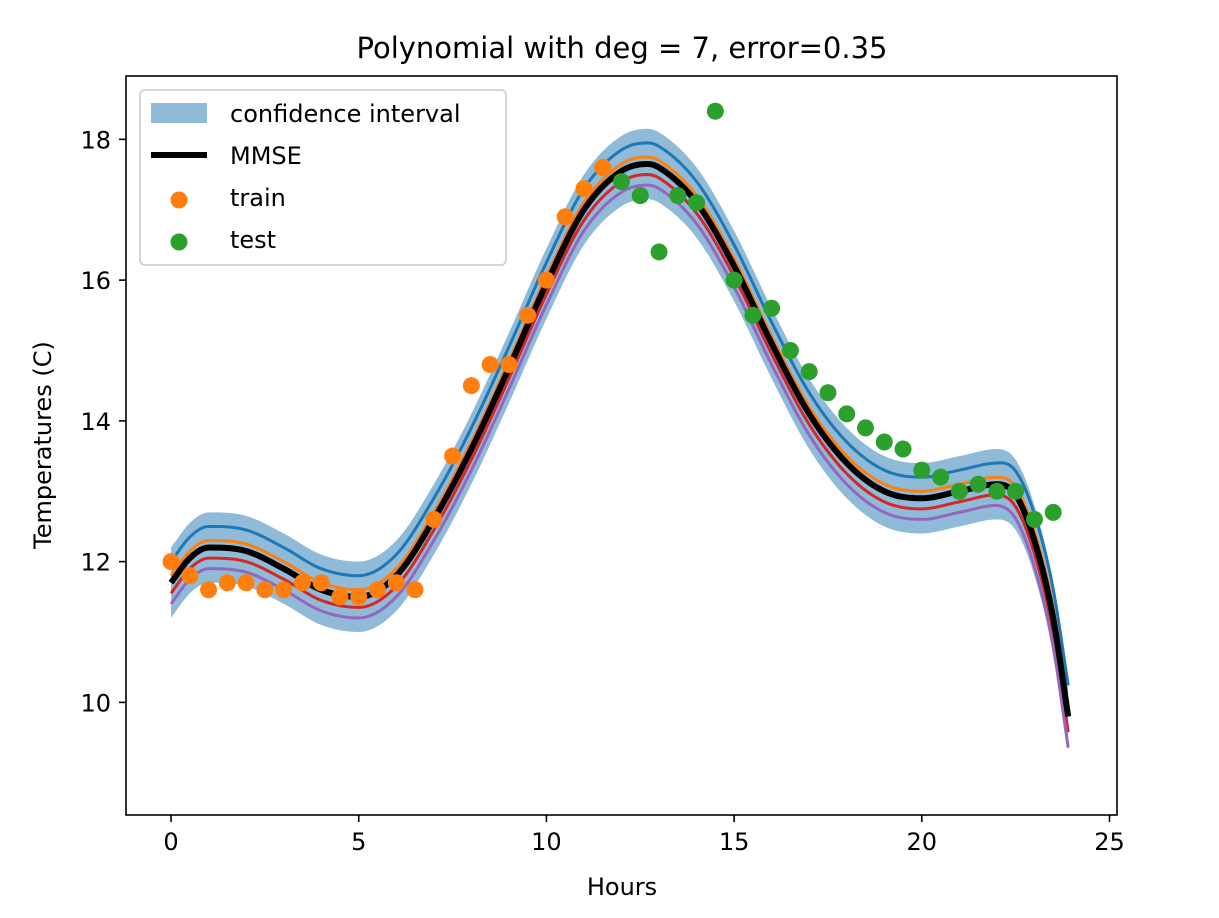 Image resolution: width=1219 pixels, height=918 pixels. What do you see at coordinates (258, 198) in the screenshot?
I see `legend-label: train` at bounding box center [258, 198].